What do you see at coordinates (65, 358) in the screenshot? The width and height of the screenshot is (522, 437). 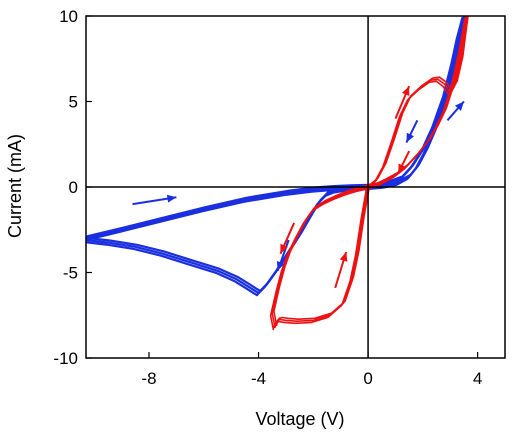 I see `y-tick-label: -10` at bounding box center [65, 358].